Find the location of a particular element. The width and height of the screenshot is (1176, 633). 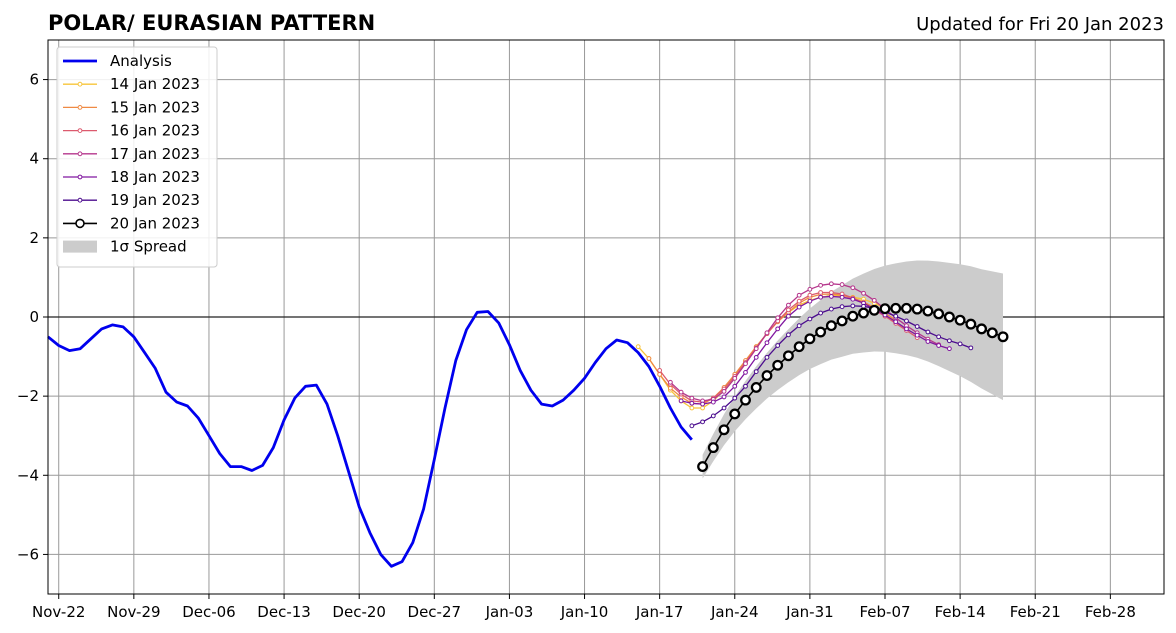

legend-entry: Analysis is located at coordinates (117, 61).